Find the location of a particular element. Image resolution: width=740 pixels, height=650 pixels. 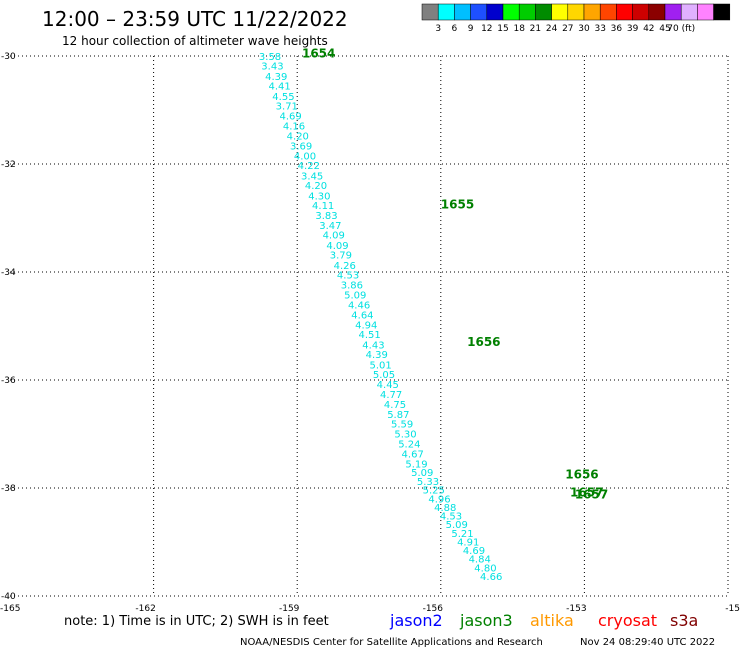

wave-height-value: 3.43 is located at coordinates (272, 67).